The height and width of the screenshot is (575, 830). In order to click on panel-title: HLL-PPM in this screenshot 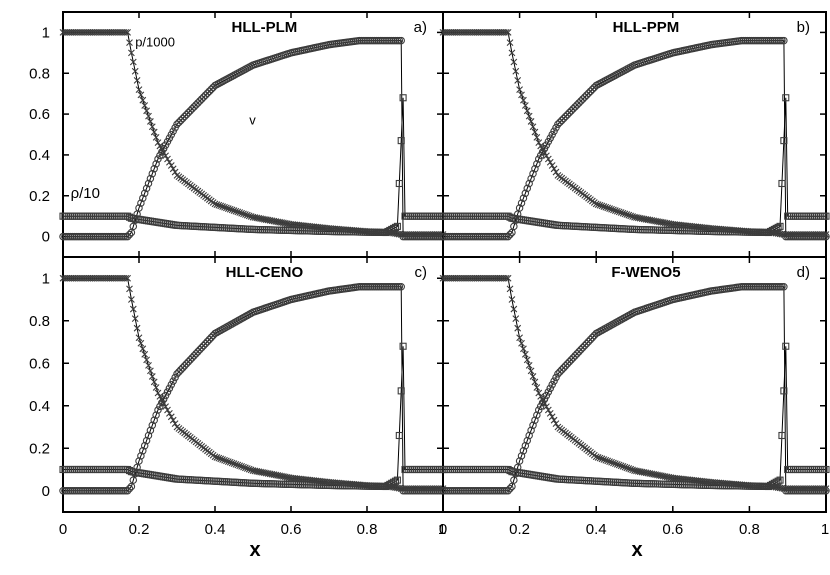, I will do `click(646, 27)`.